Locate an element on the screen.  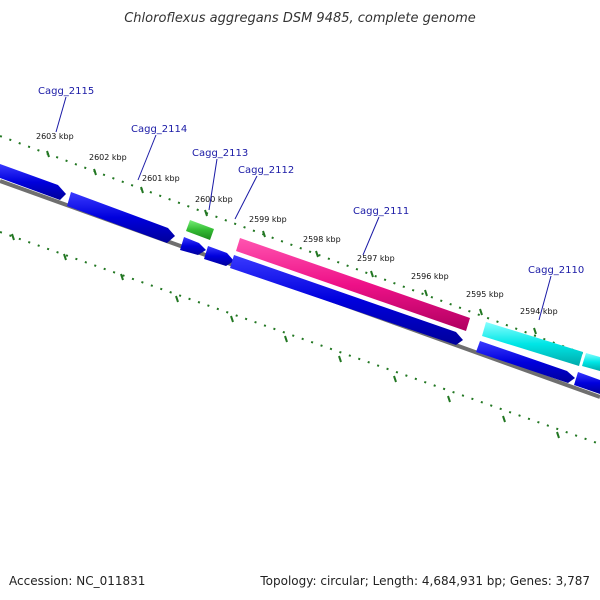
gene-label: Cagg_2115 is located at coordinates (66, 91).